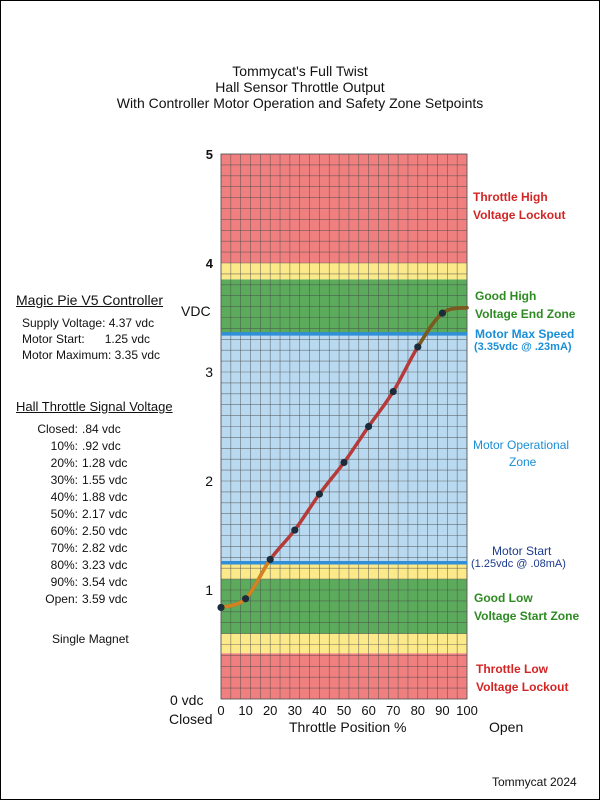 This screenshot has width=600, height=800. I want to click on hall-heading: Hall Throttle Signal Voltage, so click(94, 406).